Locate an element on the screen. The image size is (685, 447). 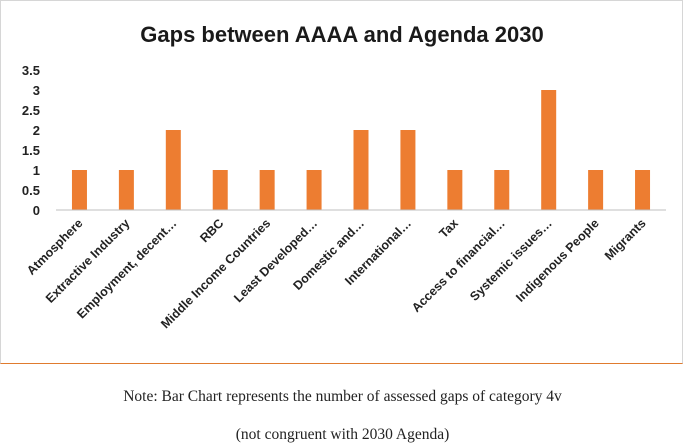
y-tick-label: 1.5 is located at coordinates (31, 150).